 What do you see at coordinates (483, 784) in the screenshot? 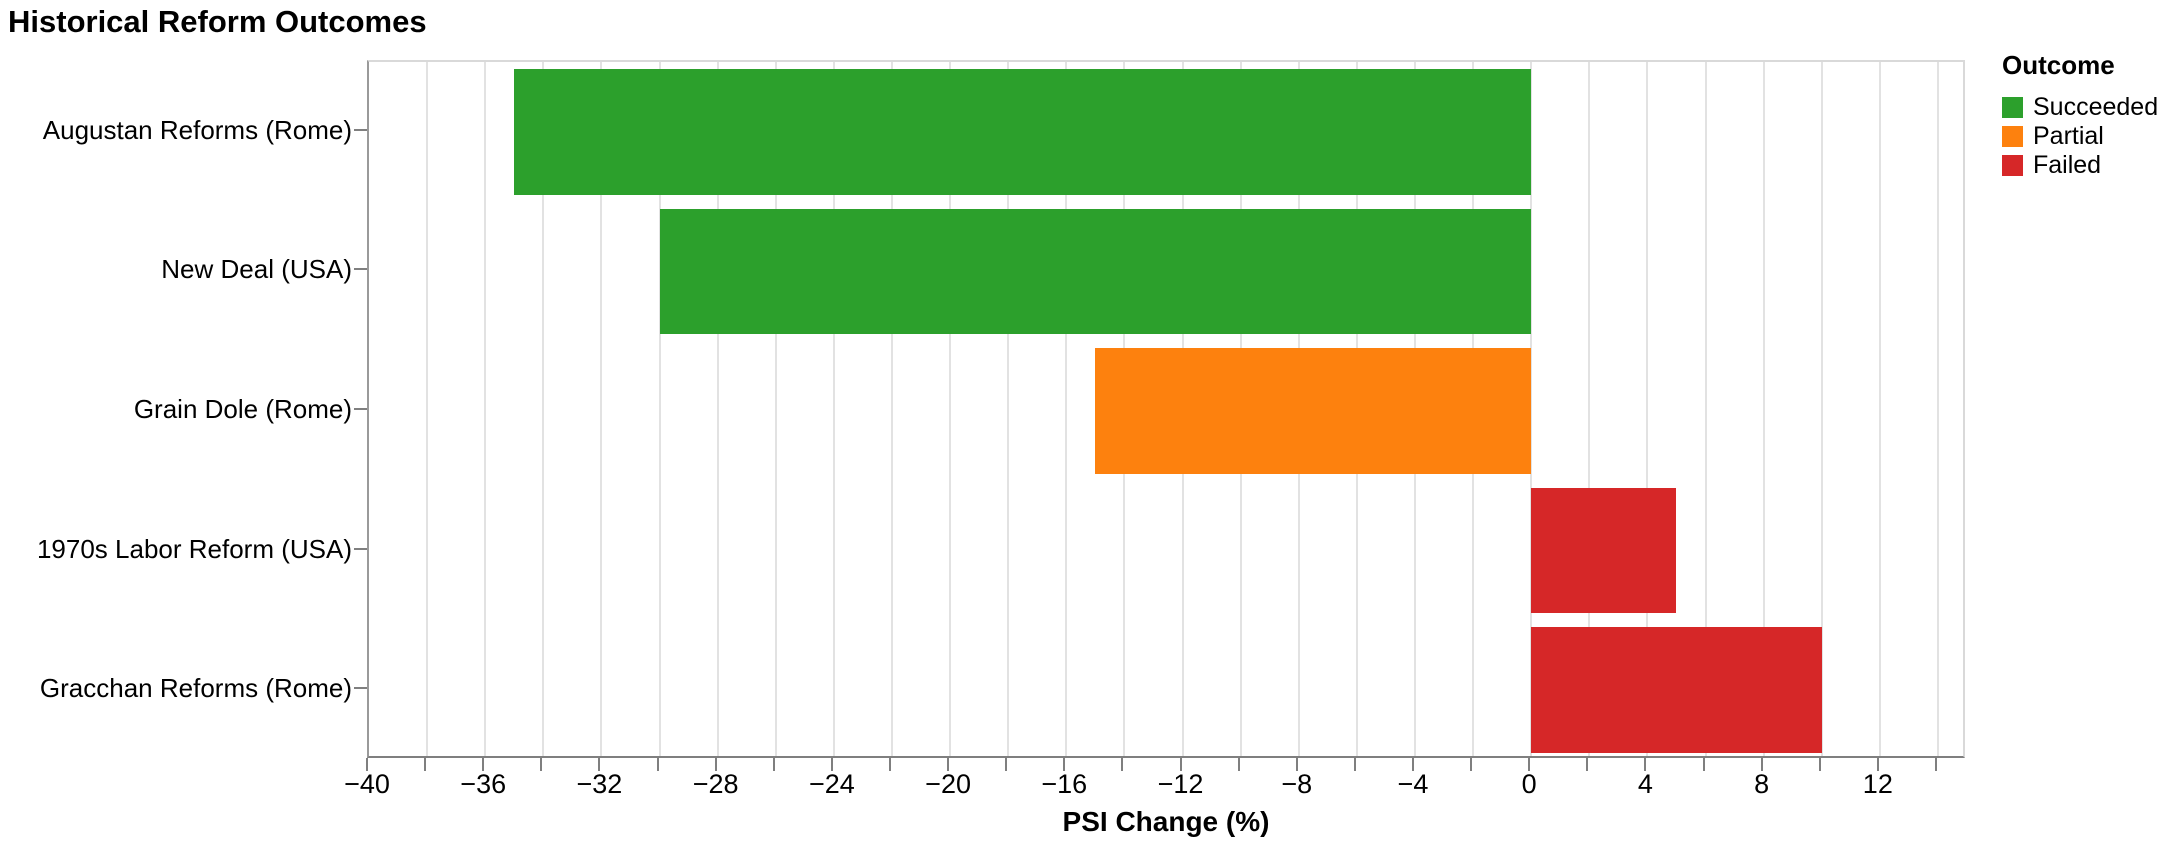
I see `x-tick-label: −36` at bounding box center [483, 784].